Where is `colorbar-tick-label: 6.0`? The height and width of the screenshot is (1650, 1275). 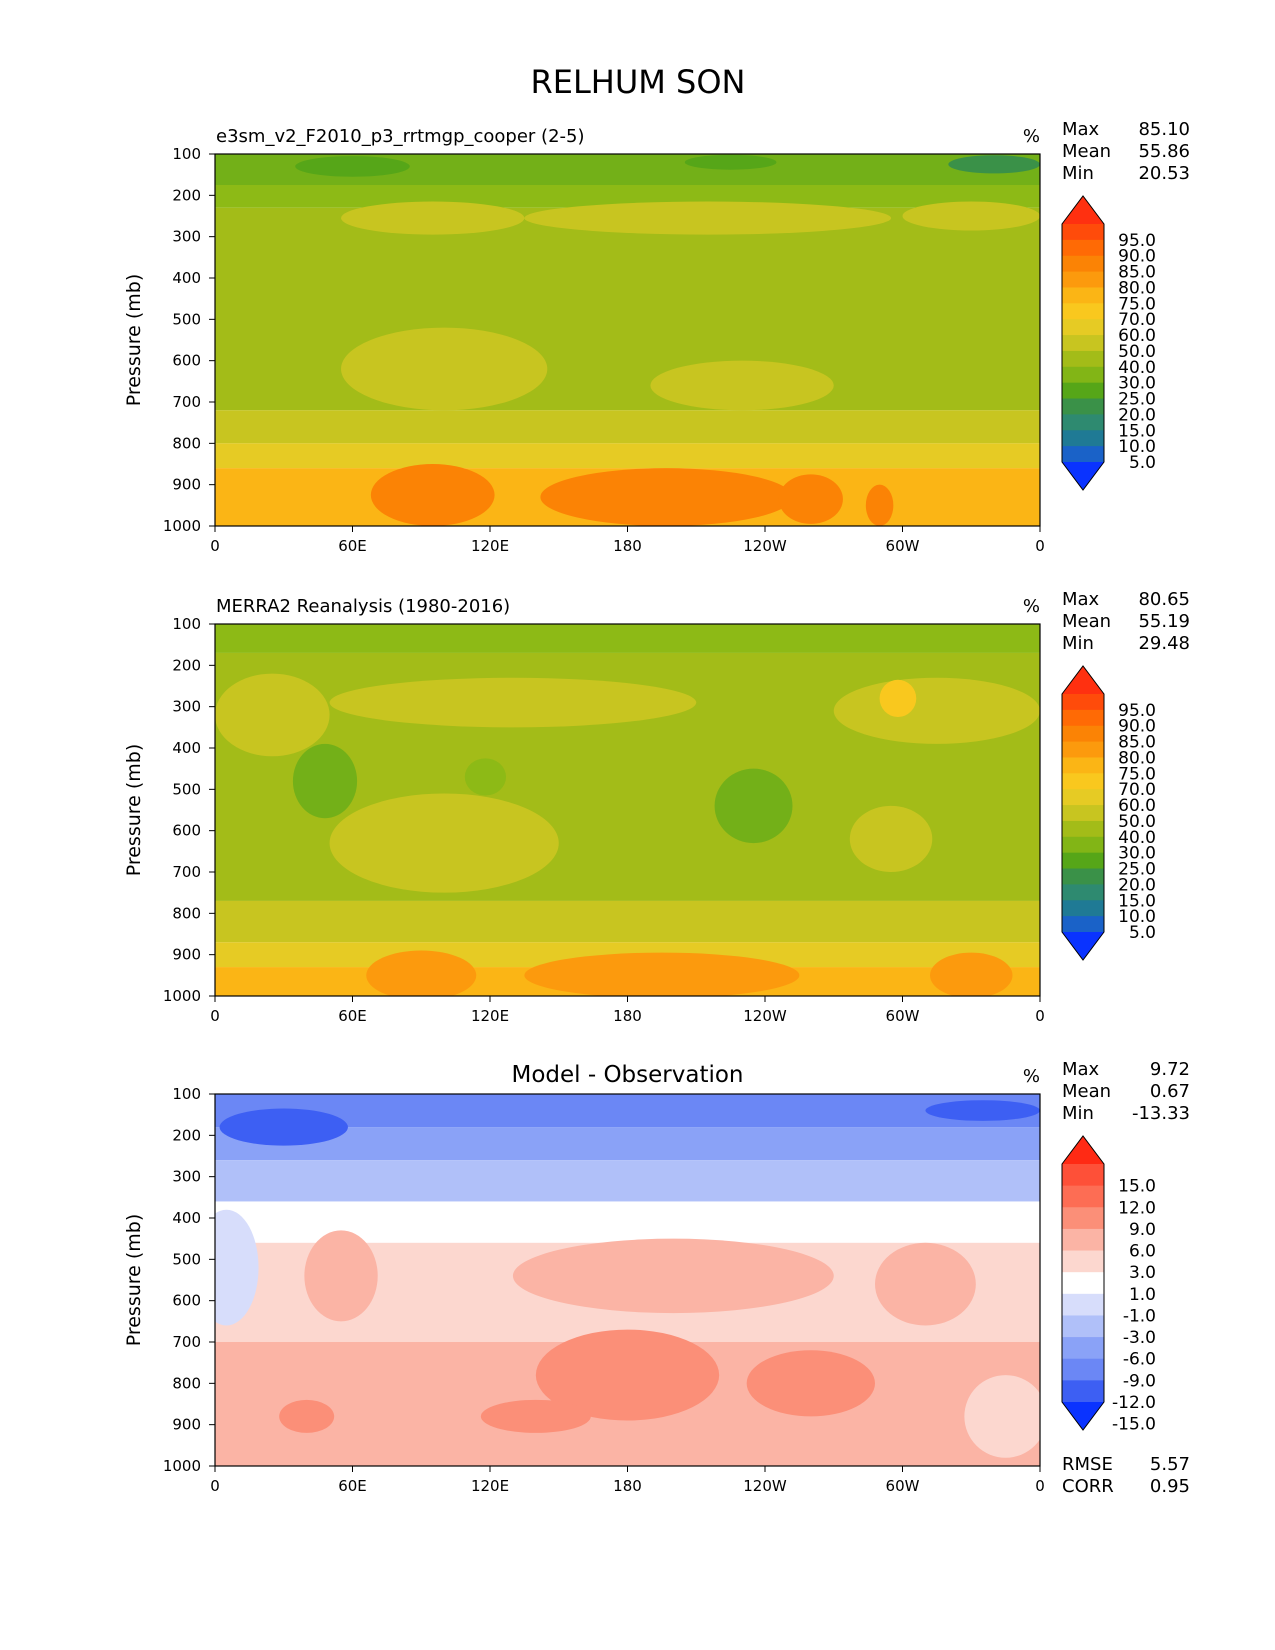 colorbar-tick-label: 6.0 is located at coordinates (1142, 1252).